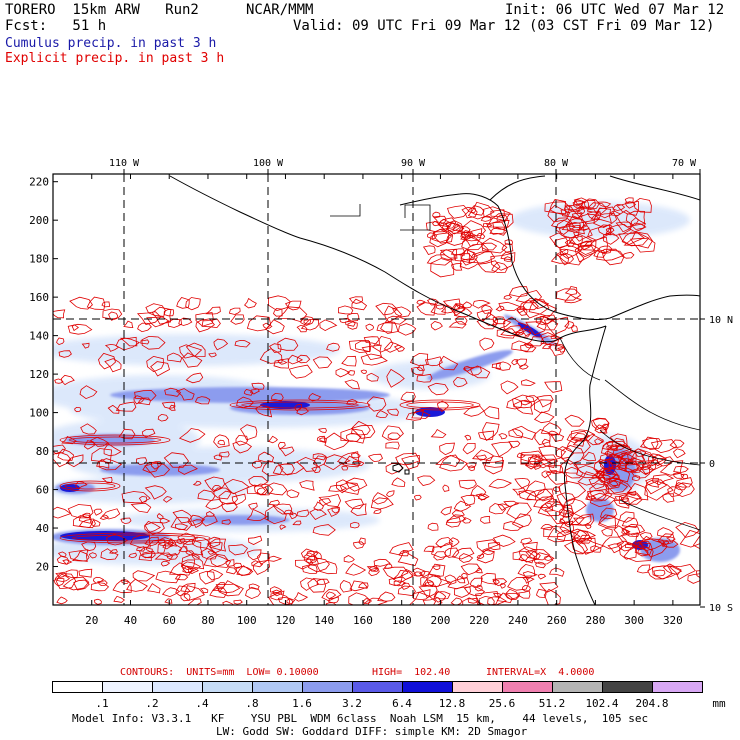  What do you see at coordinates (39, 220) in the screenshot?
I see `y-tick-label: 200` at bounding box center [39, 220].